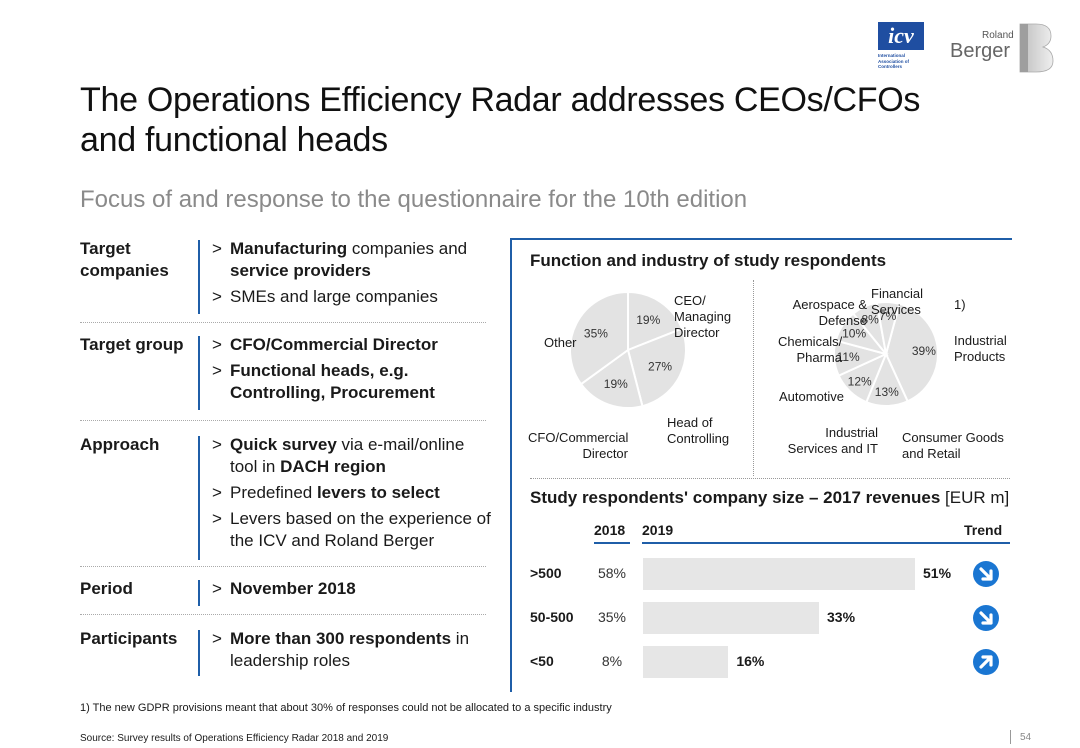 The width and height of the screenshot is (1080, 748). I want to click on value-2018: 8%, so click(612, 661).